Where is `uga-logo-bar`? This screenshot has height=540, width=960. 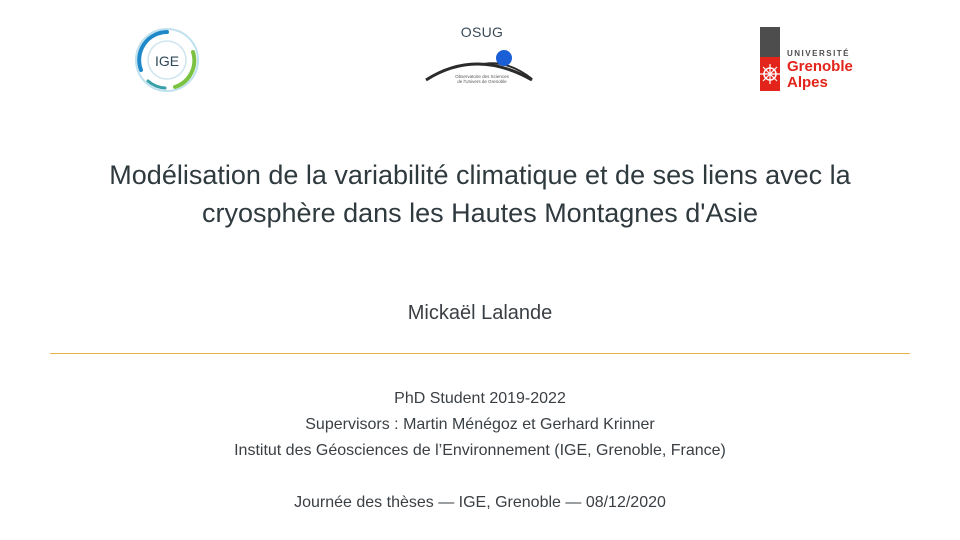 uga-logo-bar is located at coordinates (770, 42).